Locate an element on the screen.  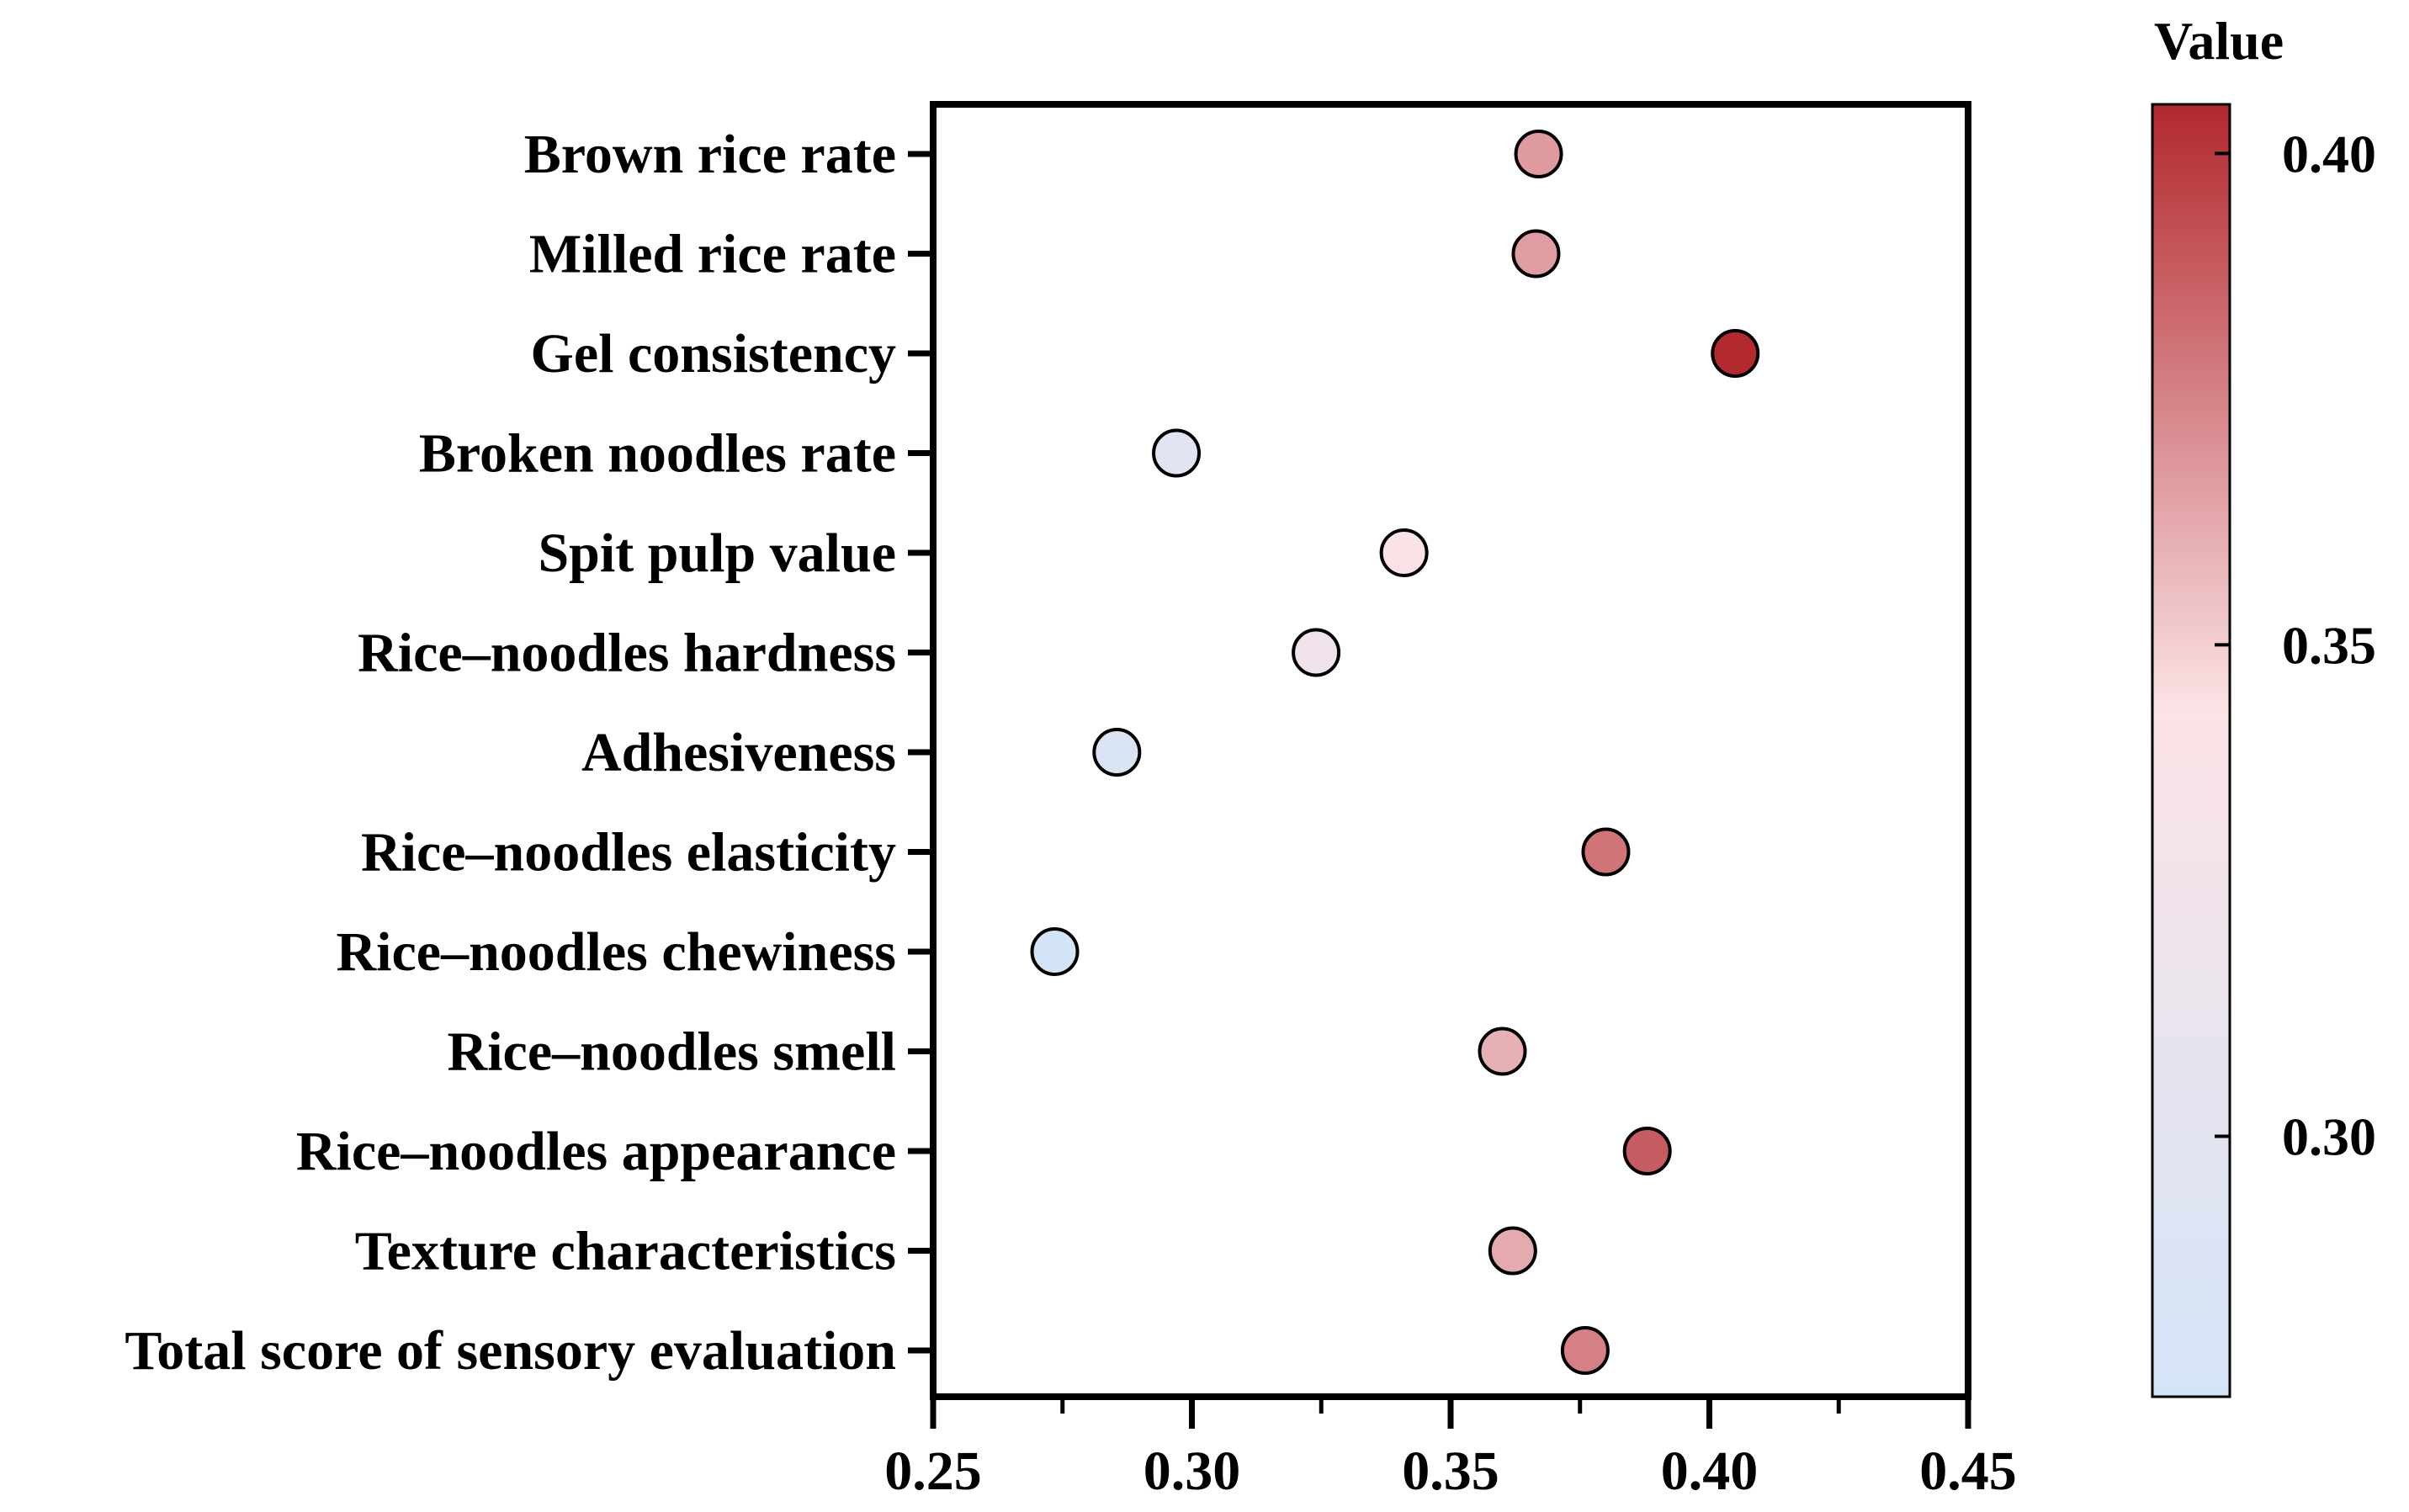
x-tick-label: 0.35 is located at coordinates (1450, 1471).